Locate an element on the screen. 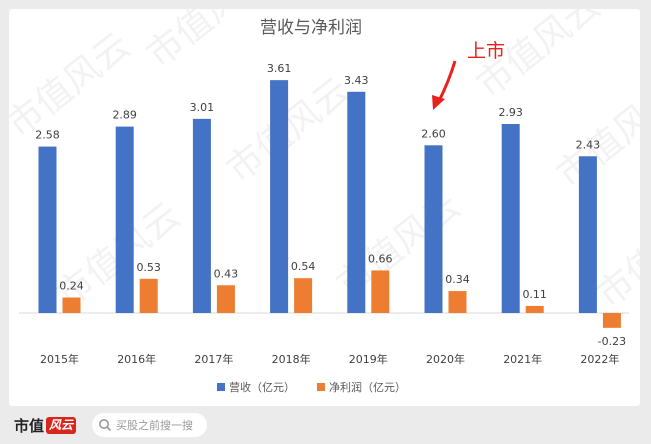 This screenshot has width=651, height=444. search-box: 买股之前搜一搜 is located at coordinates (150, 425).